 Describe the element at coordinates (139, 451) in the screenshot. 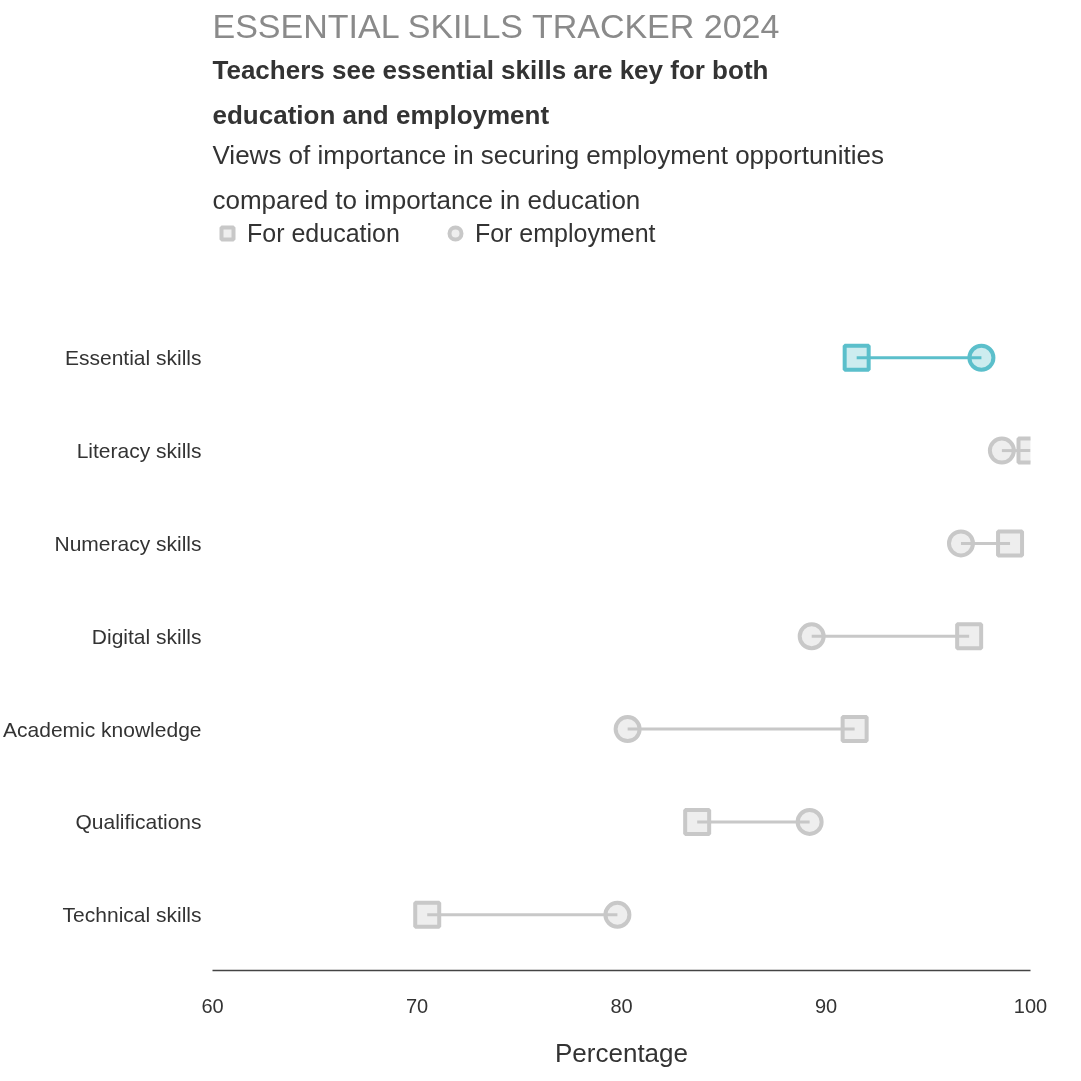

I see `y-tick-label: Literacy skills` at that location.